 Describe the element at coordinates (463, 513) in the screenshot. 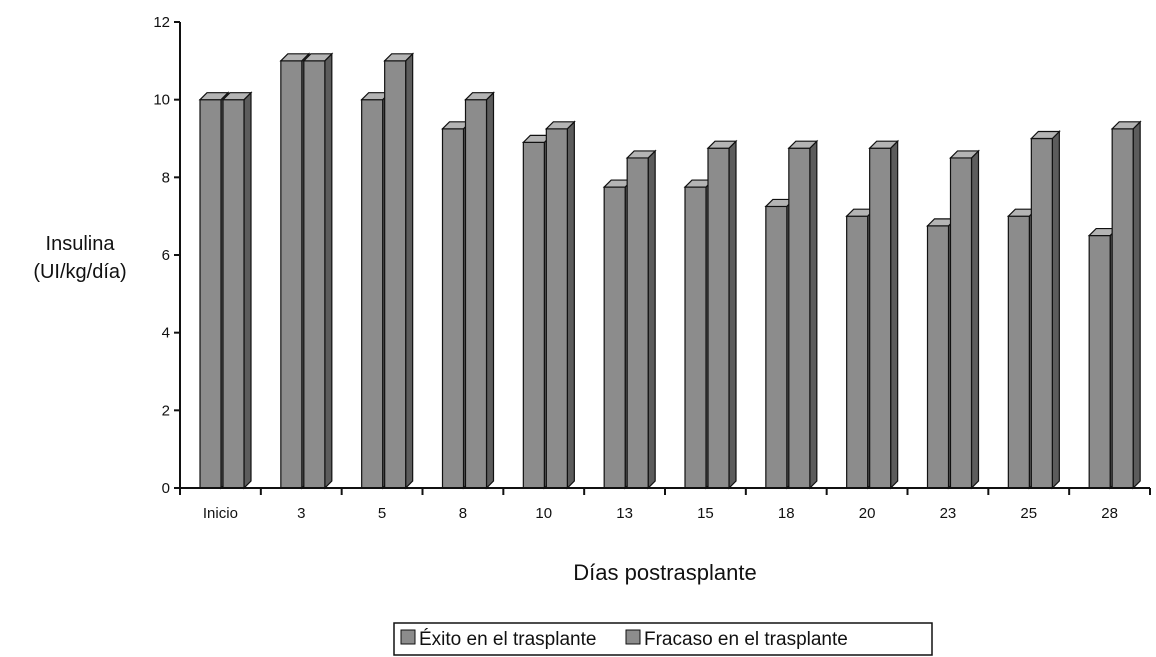

I see `x-tick-label: 8` at that location.